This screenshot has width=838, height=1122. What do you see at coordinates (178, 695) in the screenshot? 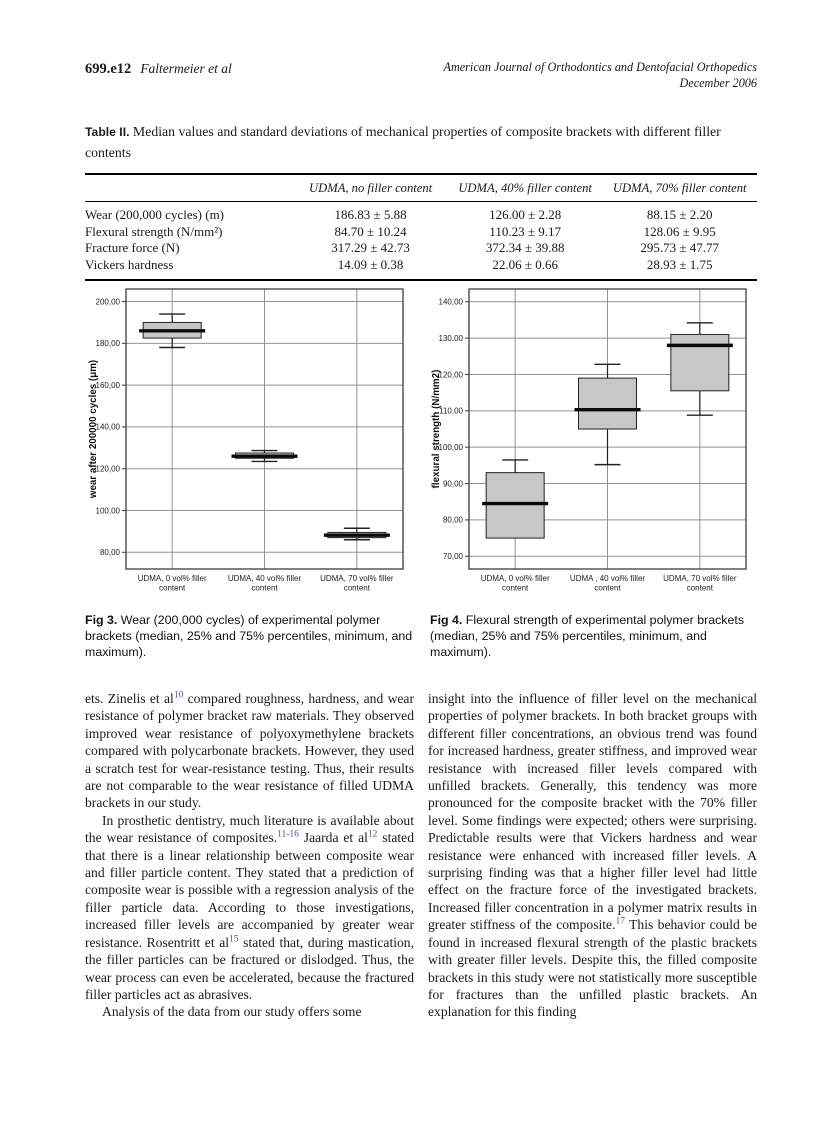
I see `reference-superscript: 10` at bounding box center [178, 695].